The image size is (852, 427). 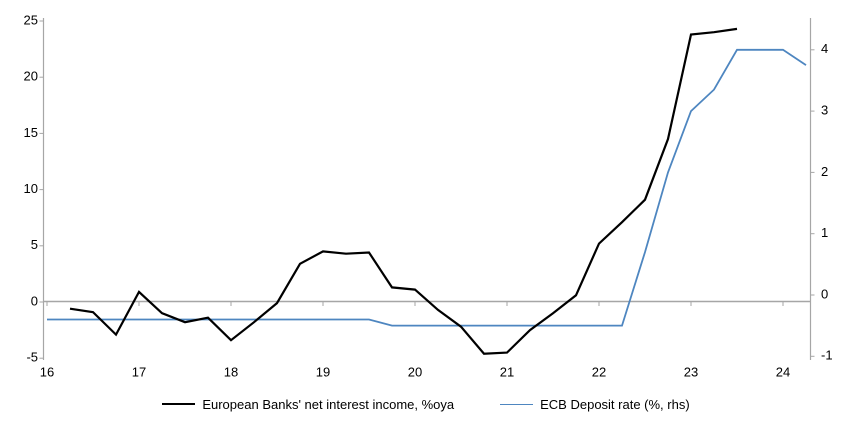 I want to click on right-axis-label: 2, so click(x=824, y=171).